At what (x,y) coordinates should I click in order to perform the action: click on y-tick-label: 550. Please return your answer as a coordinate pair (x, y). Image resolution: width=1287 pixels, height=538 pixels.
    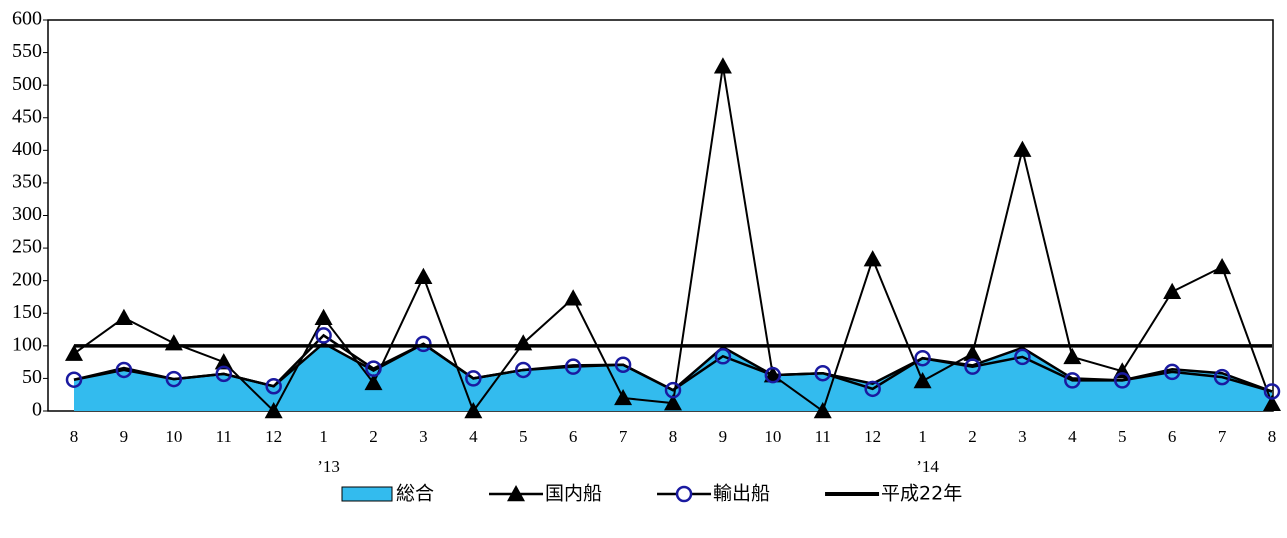
    Looking at the image, I should click on (27, 51).